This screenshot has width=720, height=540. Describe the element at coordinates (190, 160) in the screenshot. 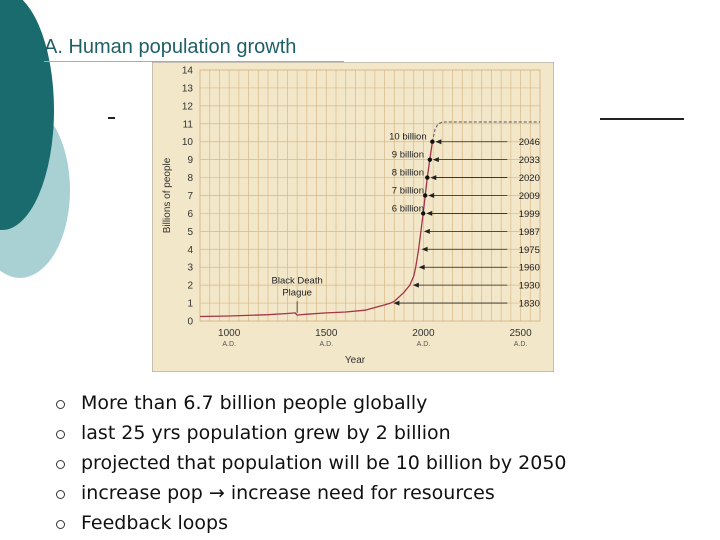

I see `y-tick-label: 9` at that location.